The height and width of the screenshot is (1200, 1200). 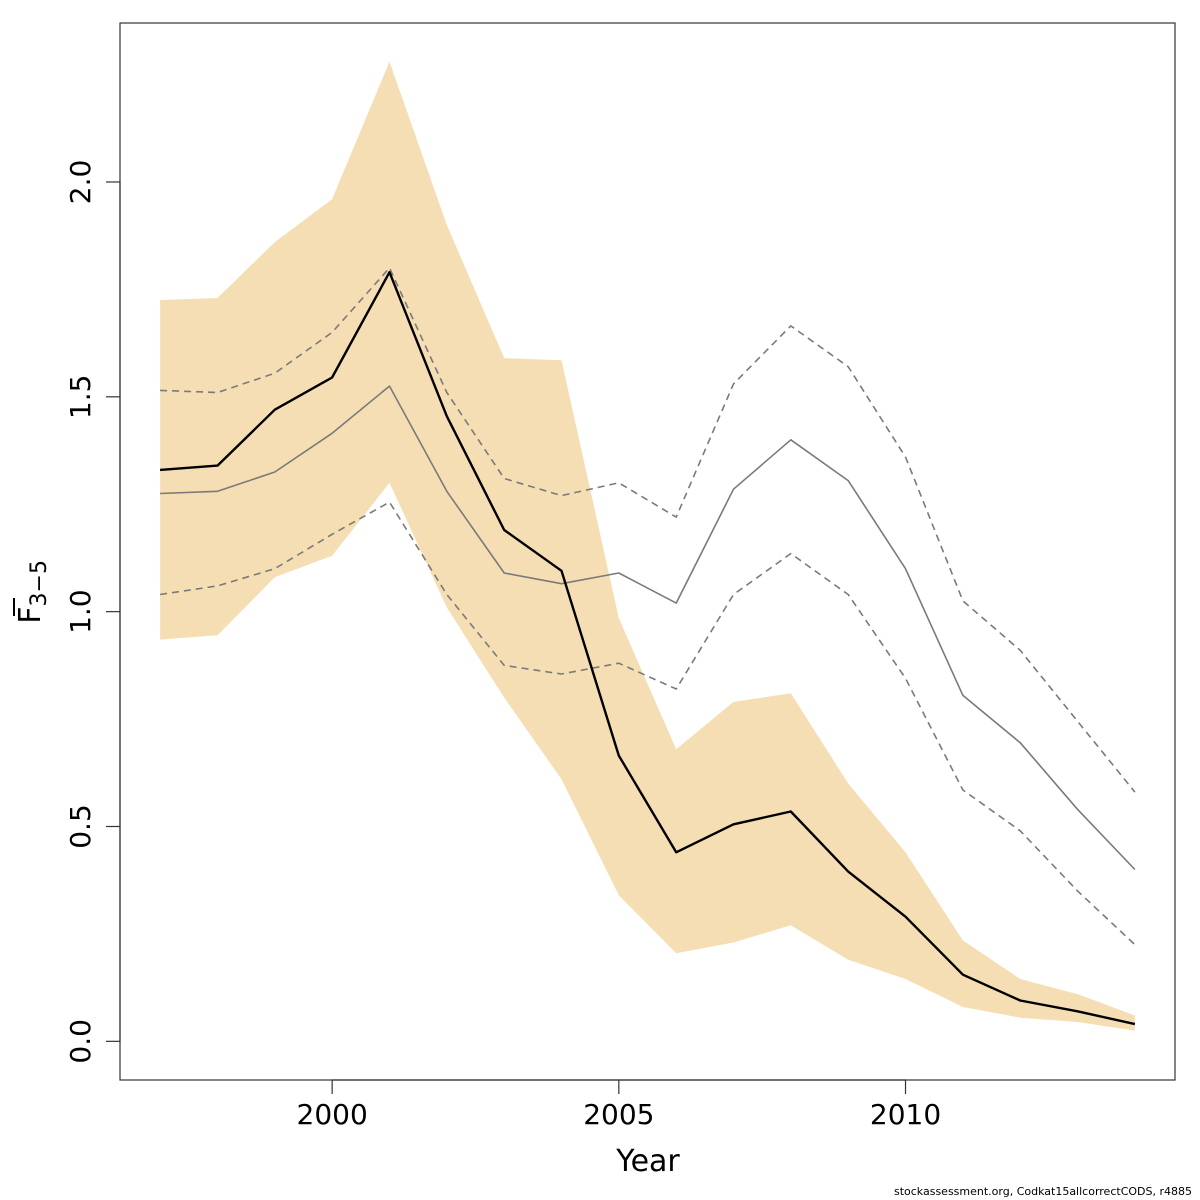 I want to click on y-axis: 0.0 0.5 1.0 1.5 2.0, so click(x=92, y=612).